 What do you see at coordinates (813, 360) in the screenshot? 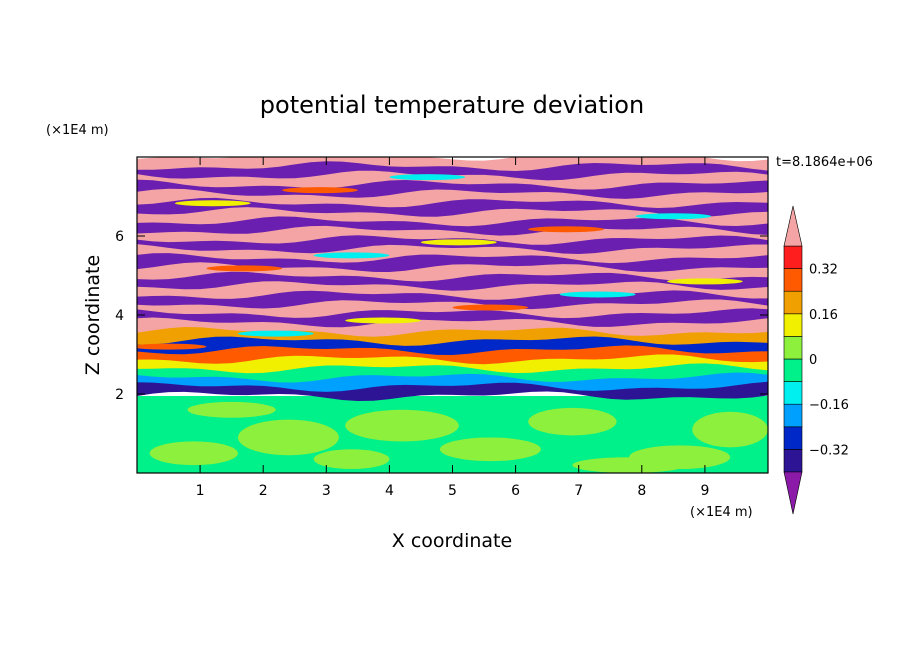
I see `colorbar-label: 0` at bounding box center [813, 360].